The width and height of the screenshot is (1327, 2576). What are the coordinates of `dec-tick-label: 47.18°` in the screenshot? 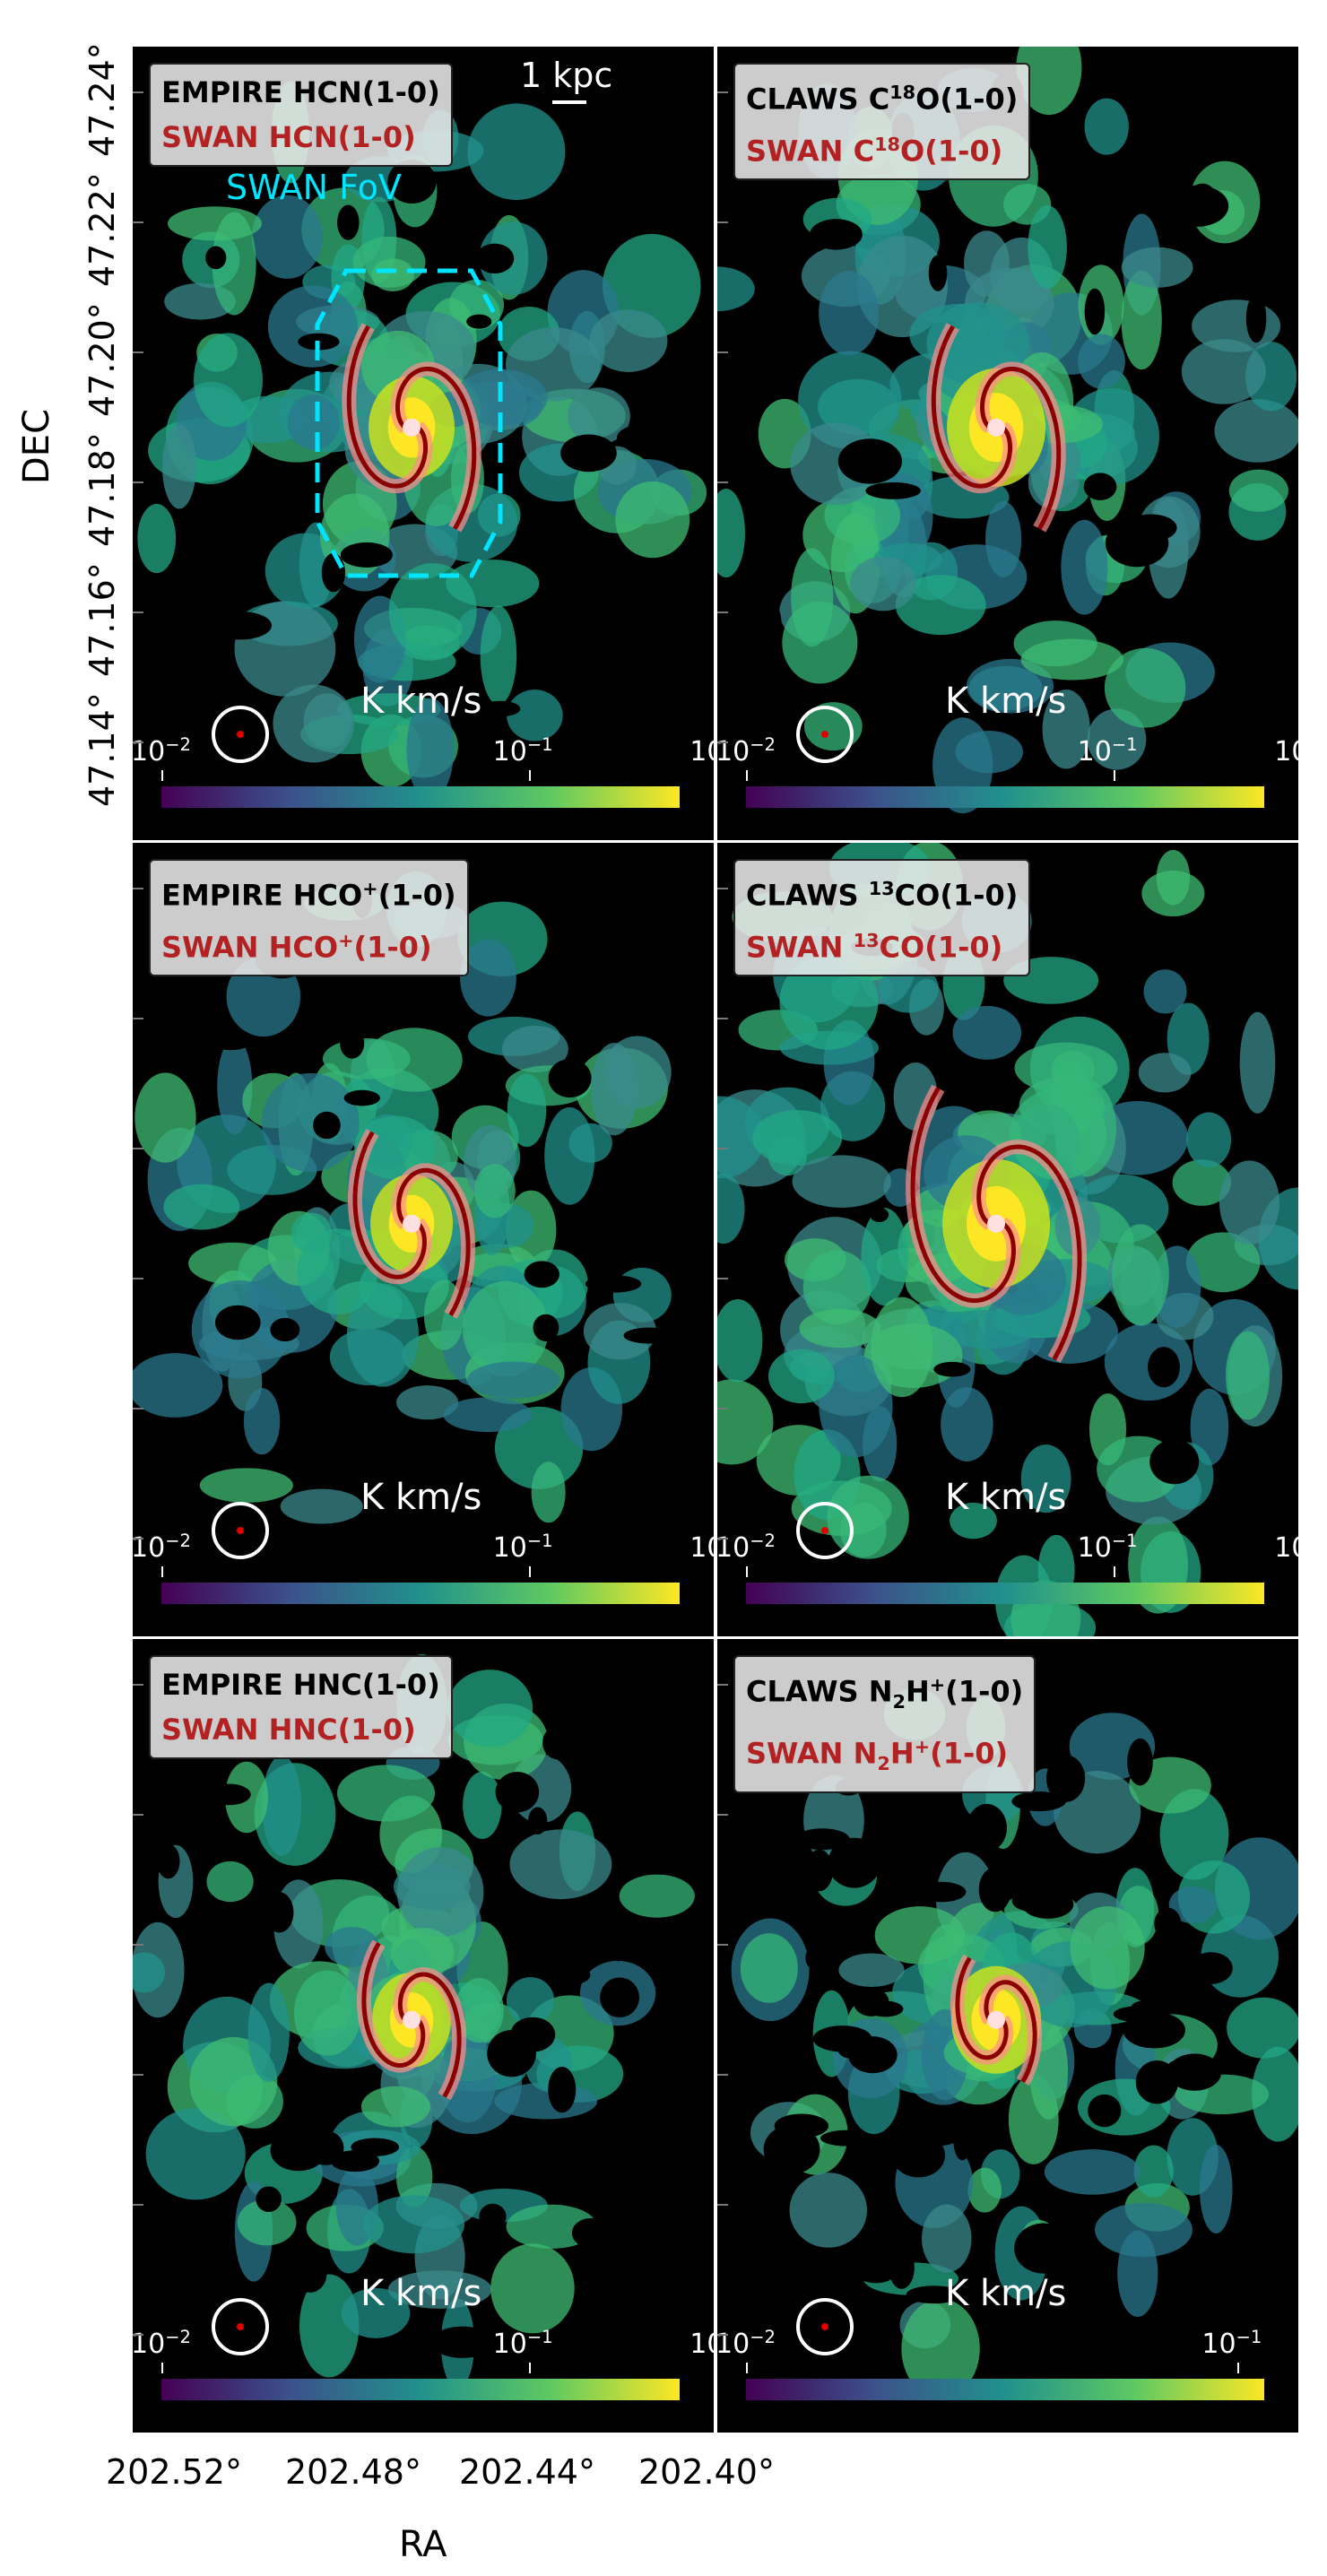 It's located at (102, 490).